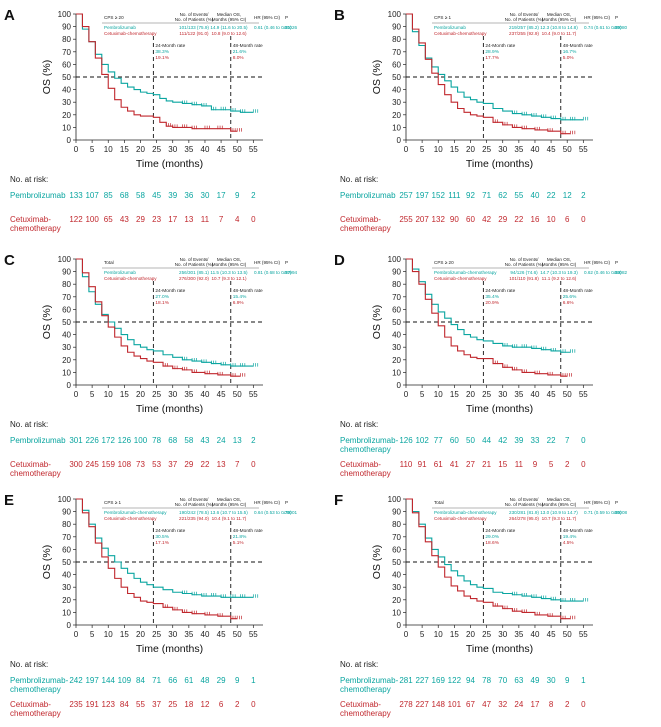  What do you see at coordinates (108, 219) in the screenshot?
I see `risk-count: 65` at bounding box center [108, 219].